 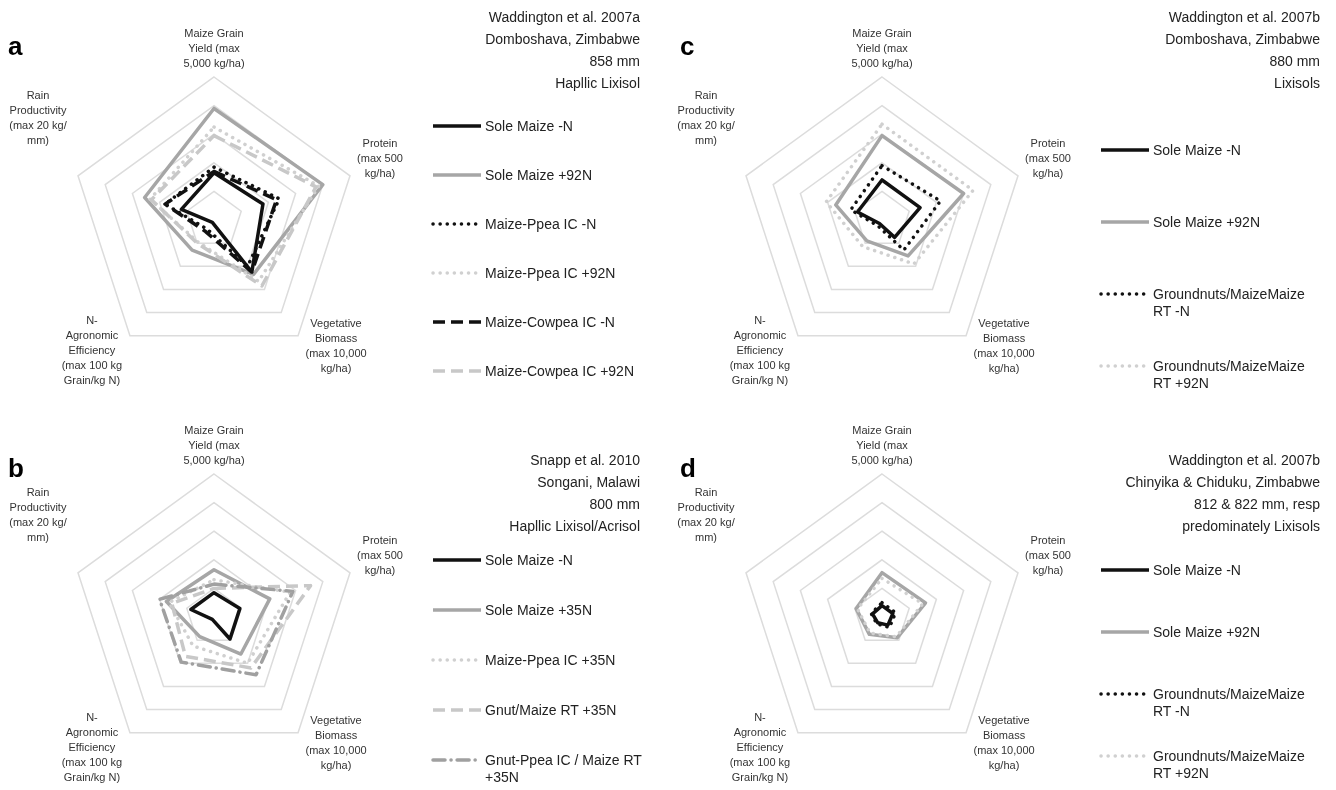 What do you see at coordinates (16, 468) in the screenshot?
I see `text: b` at bounding box center [16, 468].